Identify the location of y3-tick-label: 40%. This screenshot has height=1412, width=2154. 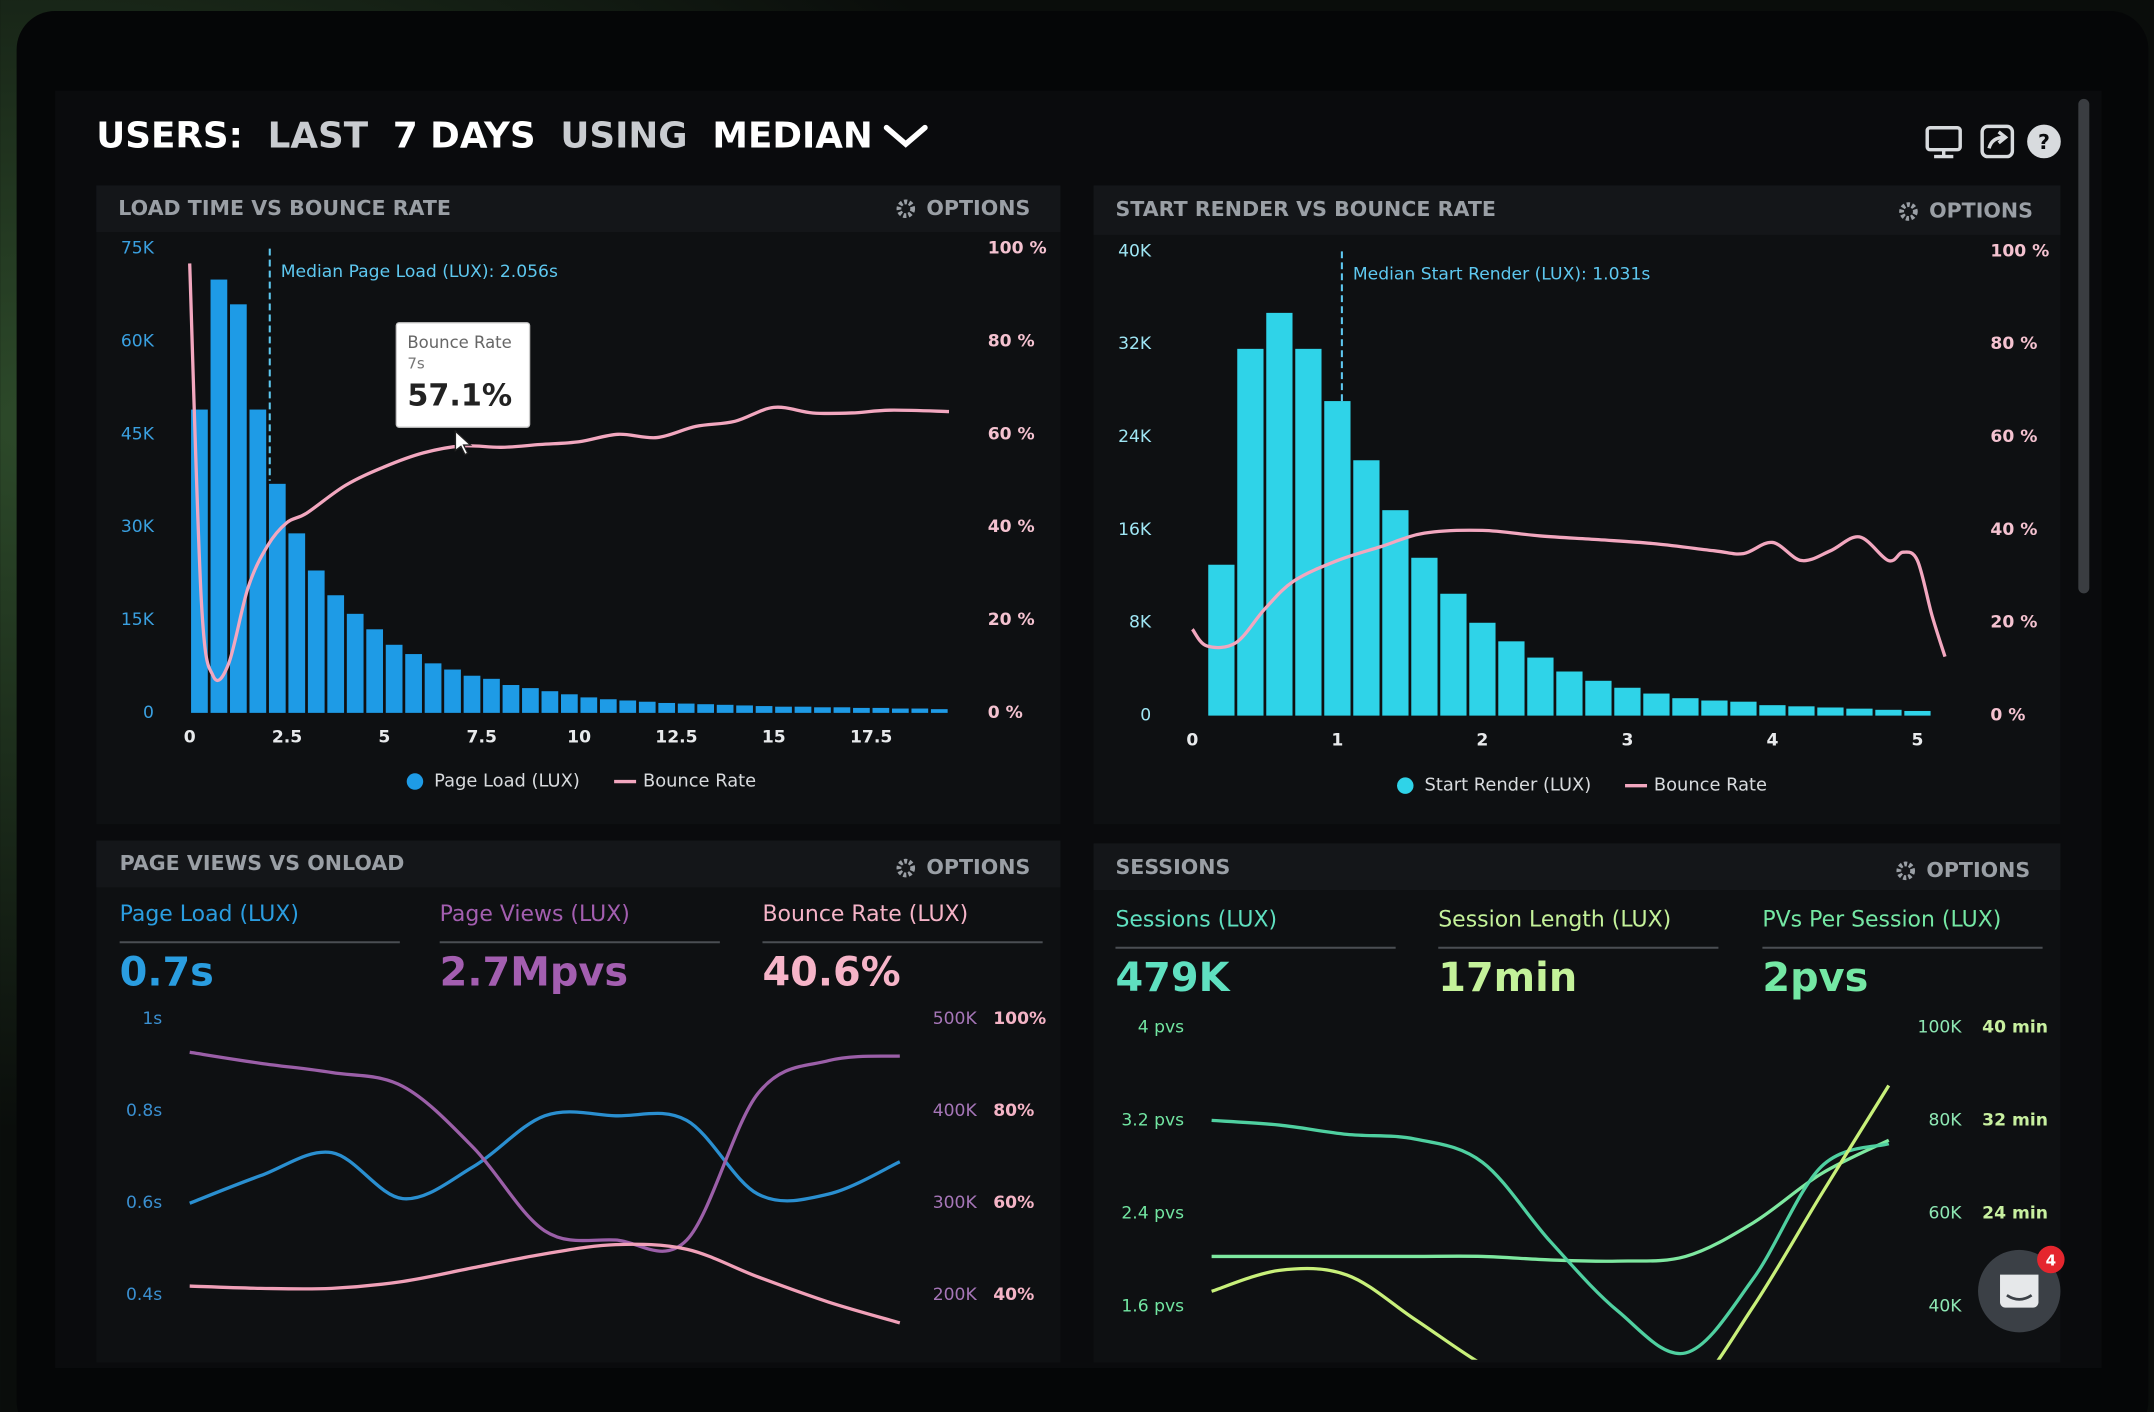
(1013, 1295).